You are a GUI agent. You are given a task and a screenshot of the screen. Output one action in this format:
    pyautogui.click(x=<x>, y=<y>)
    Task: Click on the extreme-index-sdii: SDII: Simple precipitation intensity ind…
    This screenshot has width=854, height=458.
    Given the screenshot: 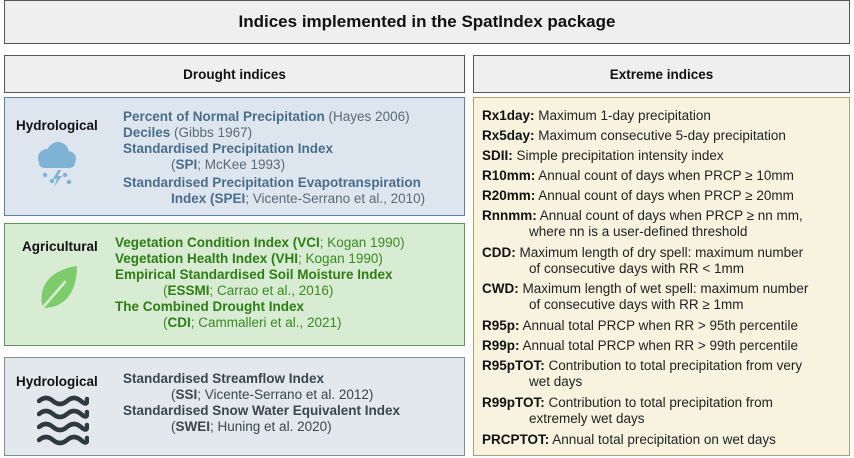 What is the action you would take?
    pyautogui.click(x=603, y=155)
    